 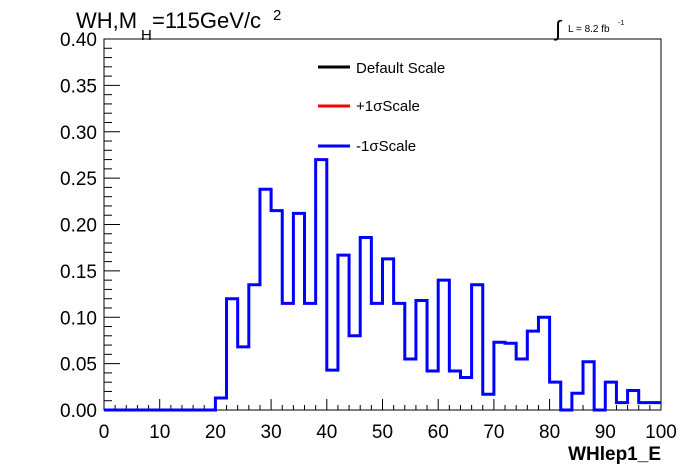 I want to click on y-tick-label: 0.35, so click(x=78, y=86).